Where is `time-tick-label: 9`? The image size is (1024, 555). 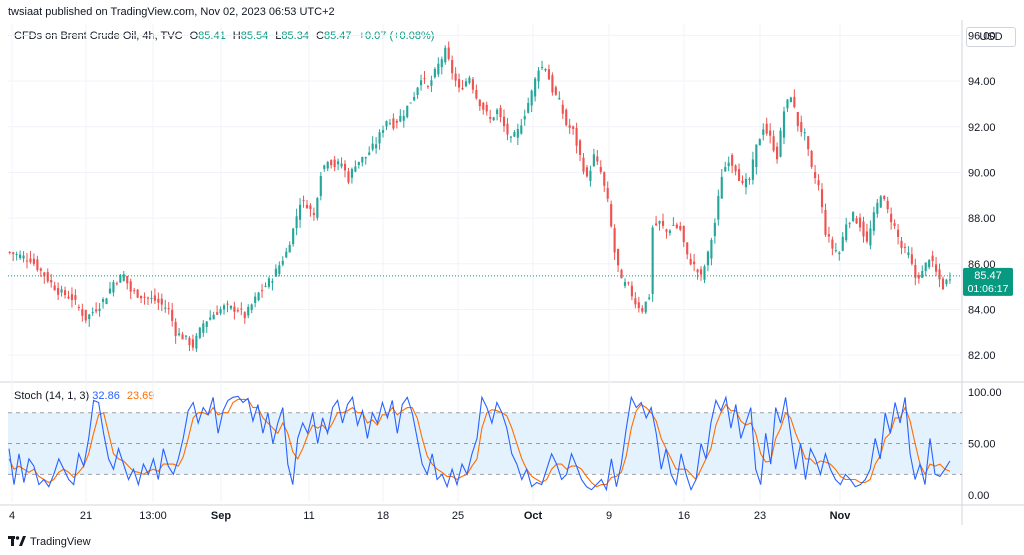 time-tick-label: 9 is located at coordinates (609, 516).